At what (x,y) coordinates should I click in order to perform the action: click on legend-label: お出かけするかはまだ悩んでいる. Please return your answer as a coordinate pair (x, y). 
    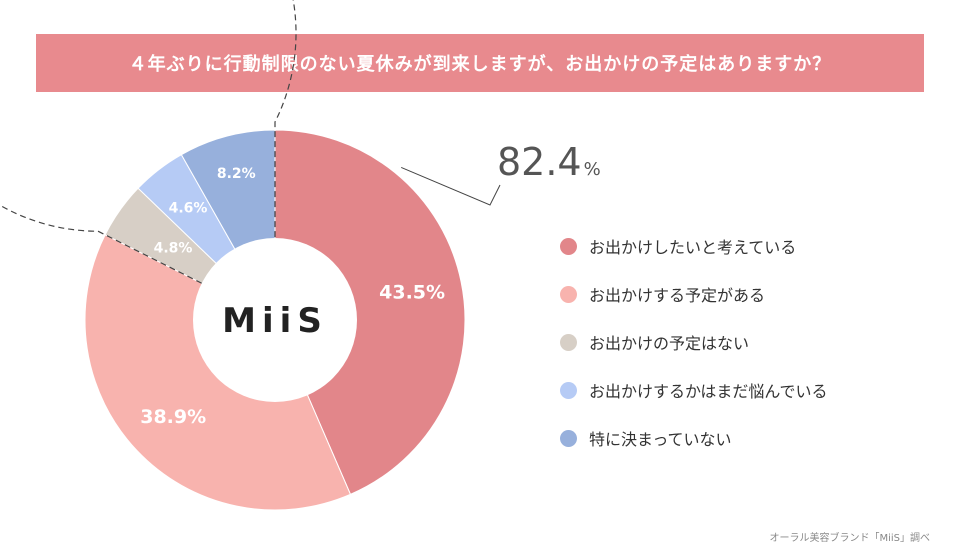
    Looking at the image, I should click on (708, 391).